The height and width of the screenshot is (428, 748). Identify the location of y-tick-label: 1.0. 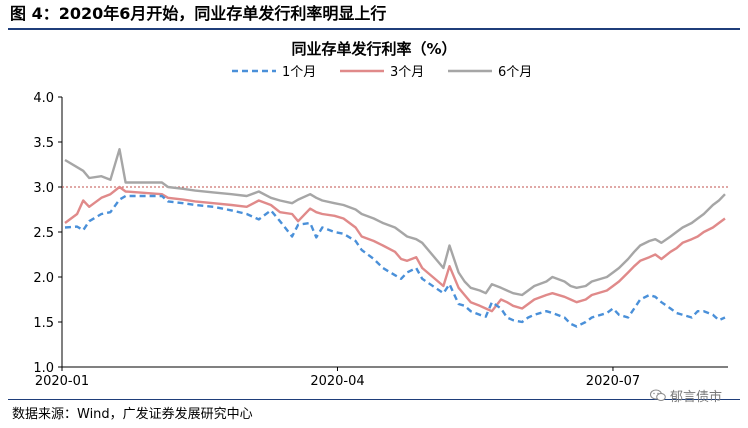
(43, 368).